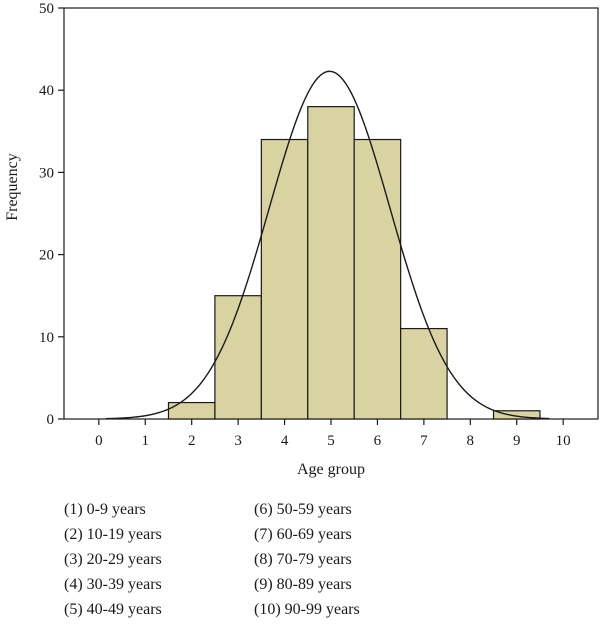  Describe the element at coordinates (105, 509) in the screenshot. I see `legend-item: (1) 0-9 years` at that location.